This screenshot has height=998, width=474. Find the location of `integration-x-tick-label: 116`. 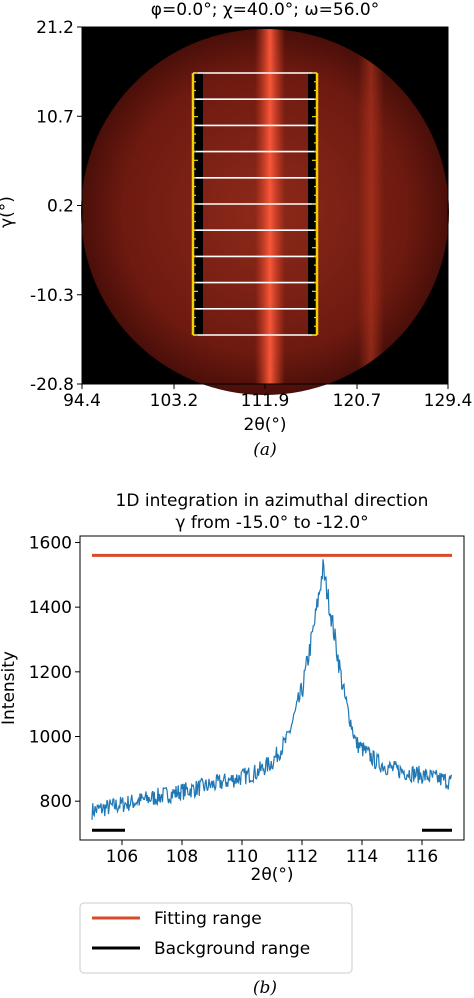

integration-x-tick-label: 116 is located at coordinates (422, 857).